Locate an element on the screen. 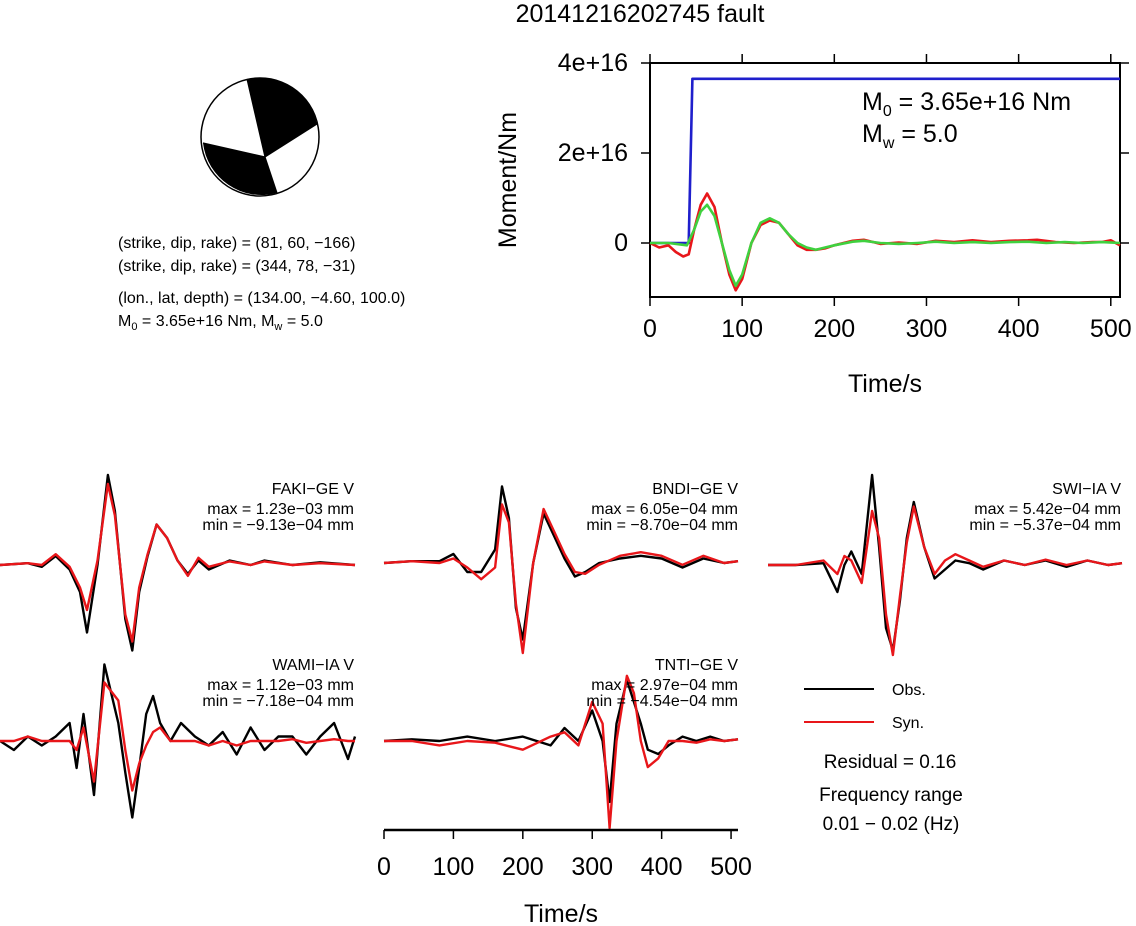 This screenshot has height=926, width=1136. stf-plot-frame is located at coordinates (885, 180).